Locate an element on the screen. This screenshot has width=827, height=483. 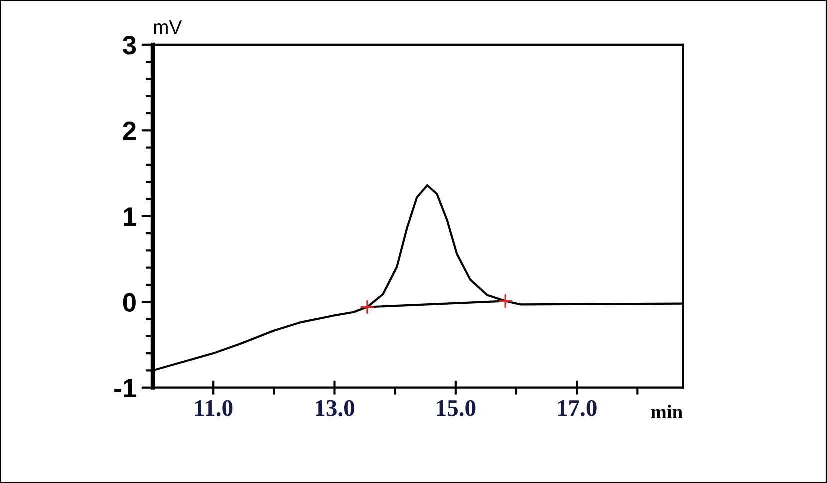
x-tick-label: 15.0 is located at coordinates (456, 408).